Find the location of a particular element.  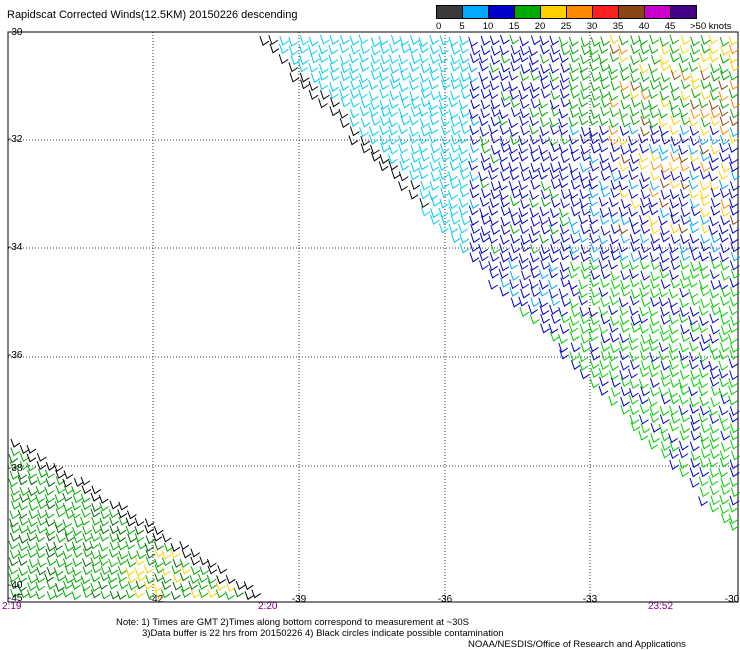

x-label-36: -36 is located at coordinates (445, 599).